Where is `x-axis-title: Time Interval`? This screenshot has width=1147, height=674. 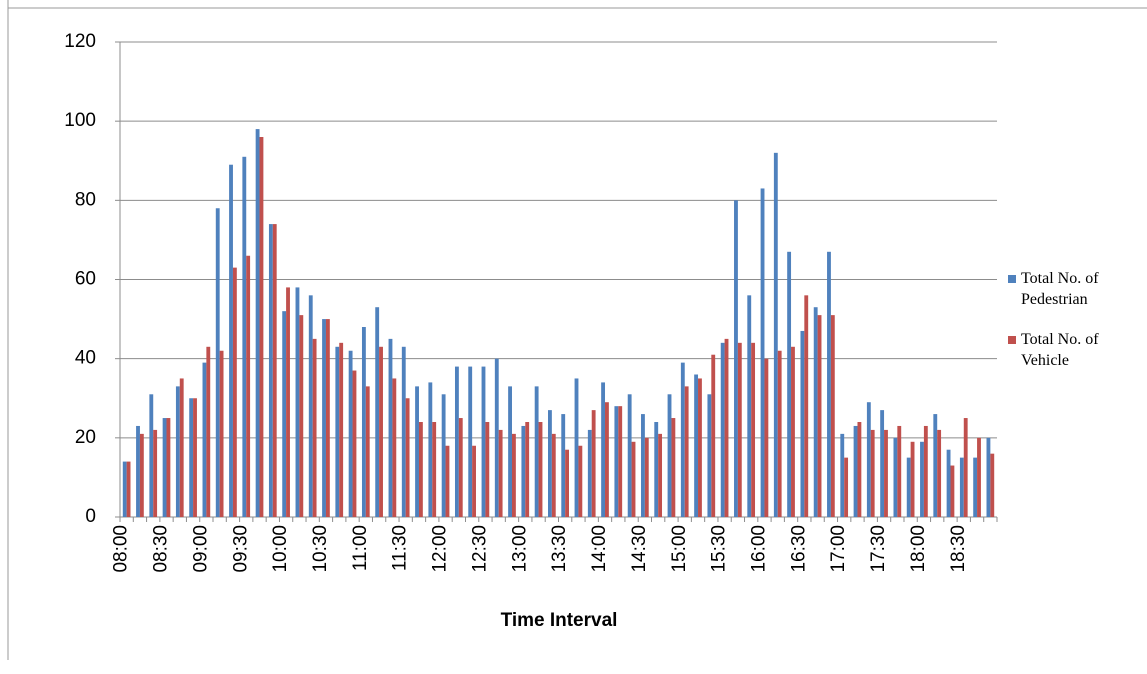
x-axis-title: Time Interval is located at coordinates (559, 620).